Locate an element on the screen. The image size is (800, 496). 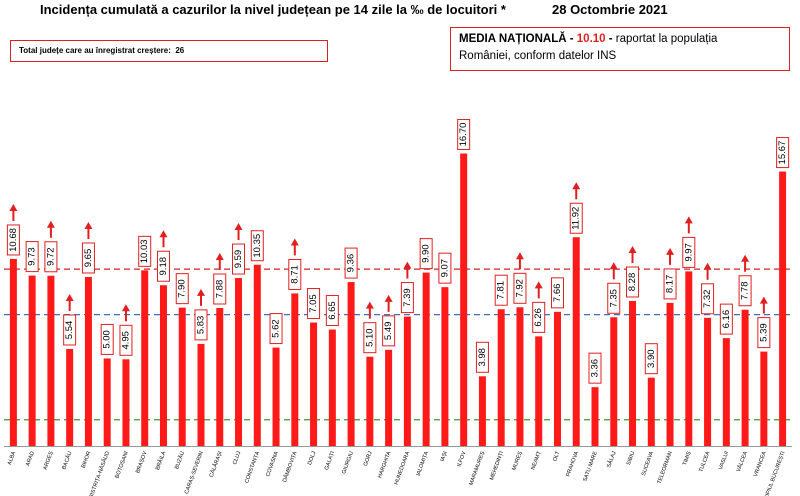
data-label: 9.97 is located at coordinates (688, 252).